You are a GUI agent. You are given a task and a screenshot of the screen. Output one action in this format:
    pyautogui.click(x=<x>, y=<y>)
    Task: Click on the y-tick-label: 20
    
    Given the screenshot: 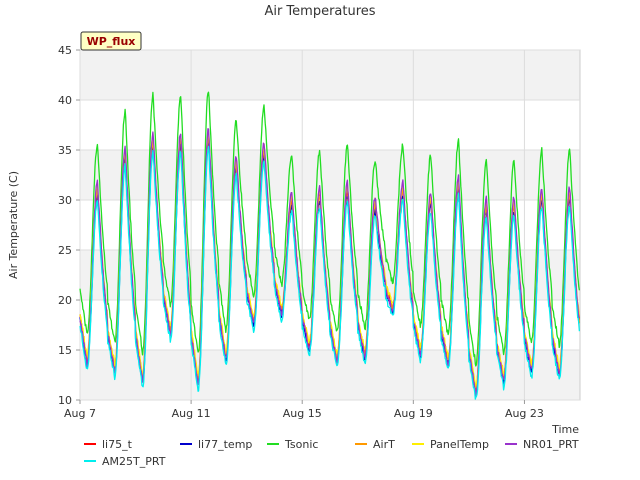 What is the action you would take?
    pyautogui.click(x=65, y=300)
    